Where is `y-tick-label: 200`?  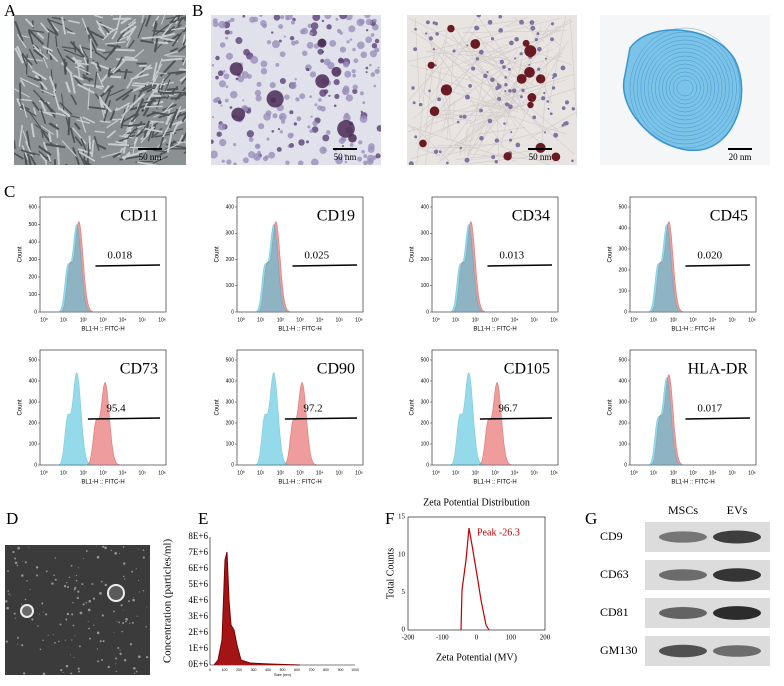 y-tick-label: 200 is located at coordinates (230, 260).